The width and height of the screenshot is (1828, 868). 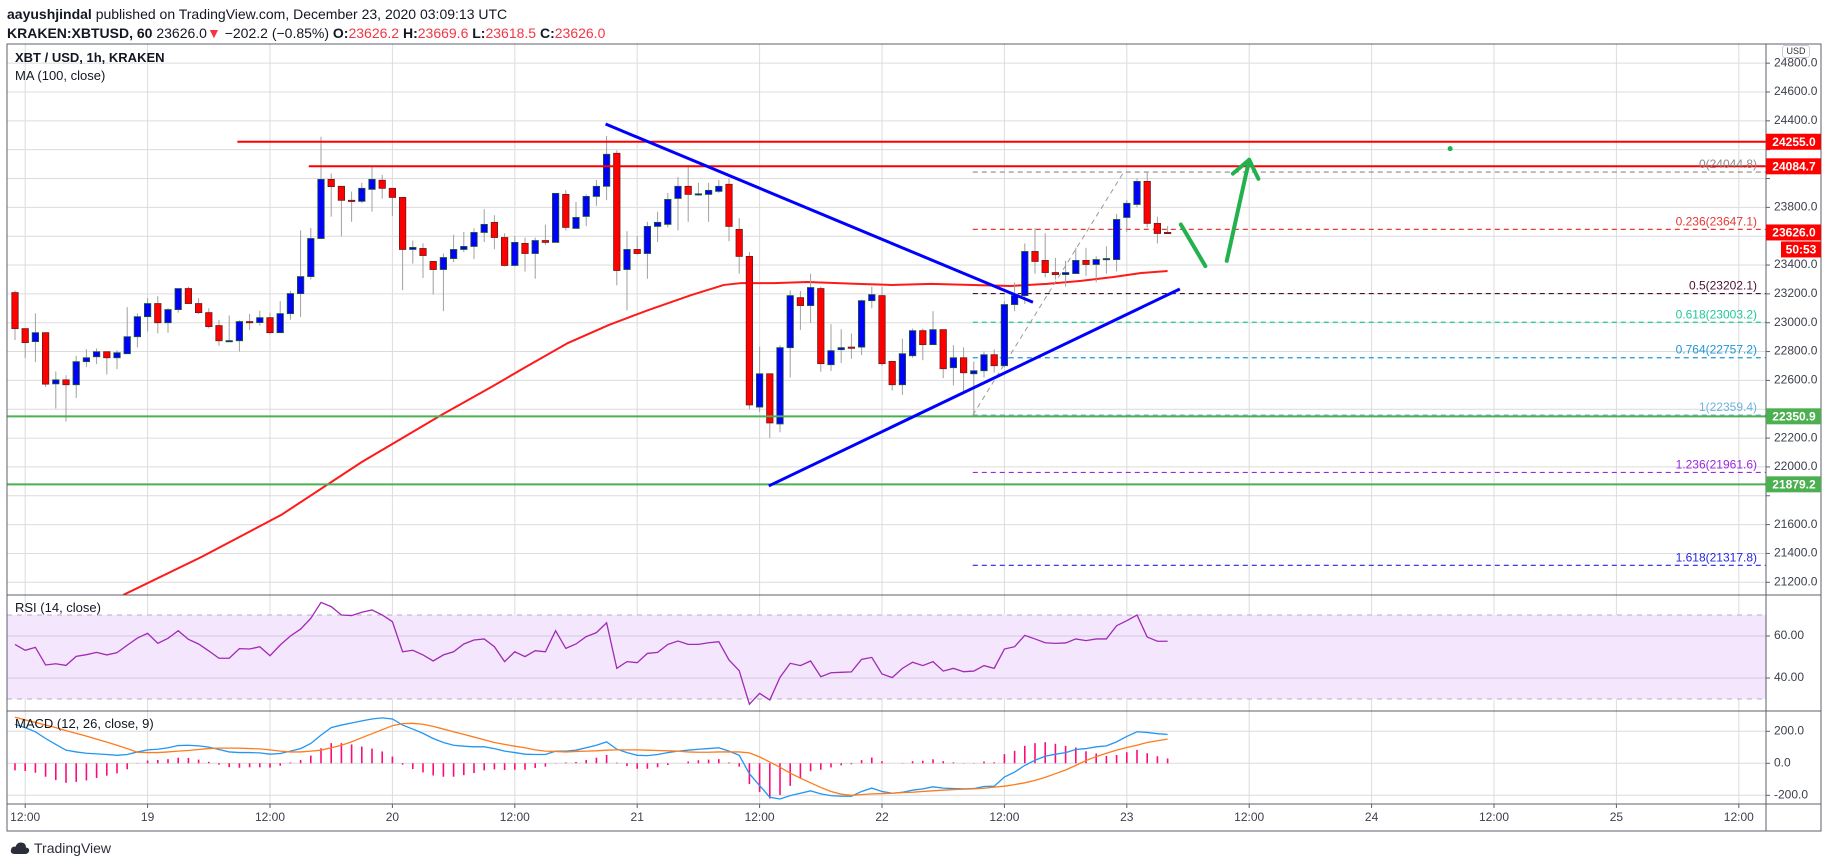 I want to click on trendline, so click(x=819, y=213).